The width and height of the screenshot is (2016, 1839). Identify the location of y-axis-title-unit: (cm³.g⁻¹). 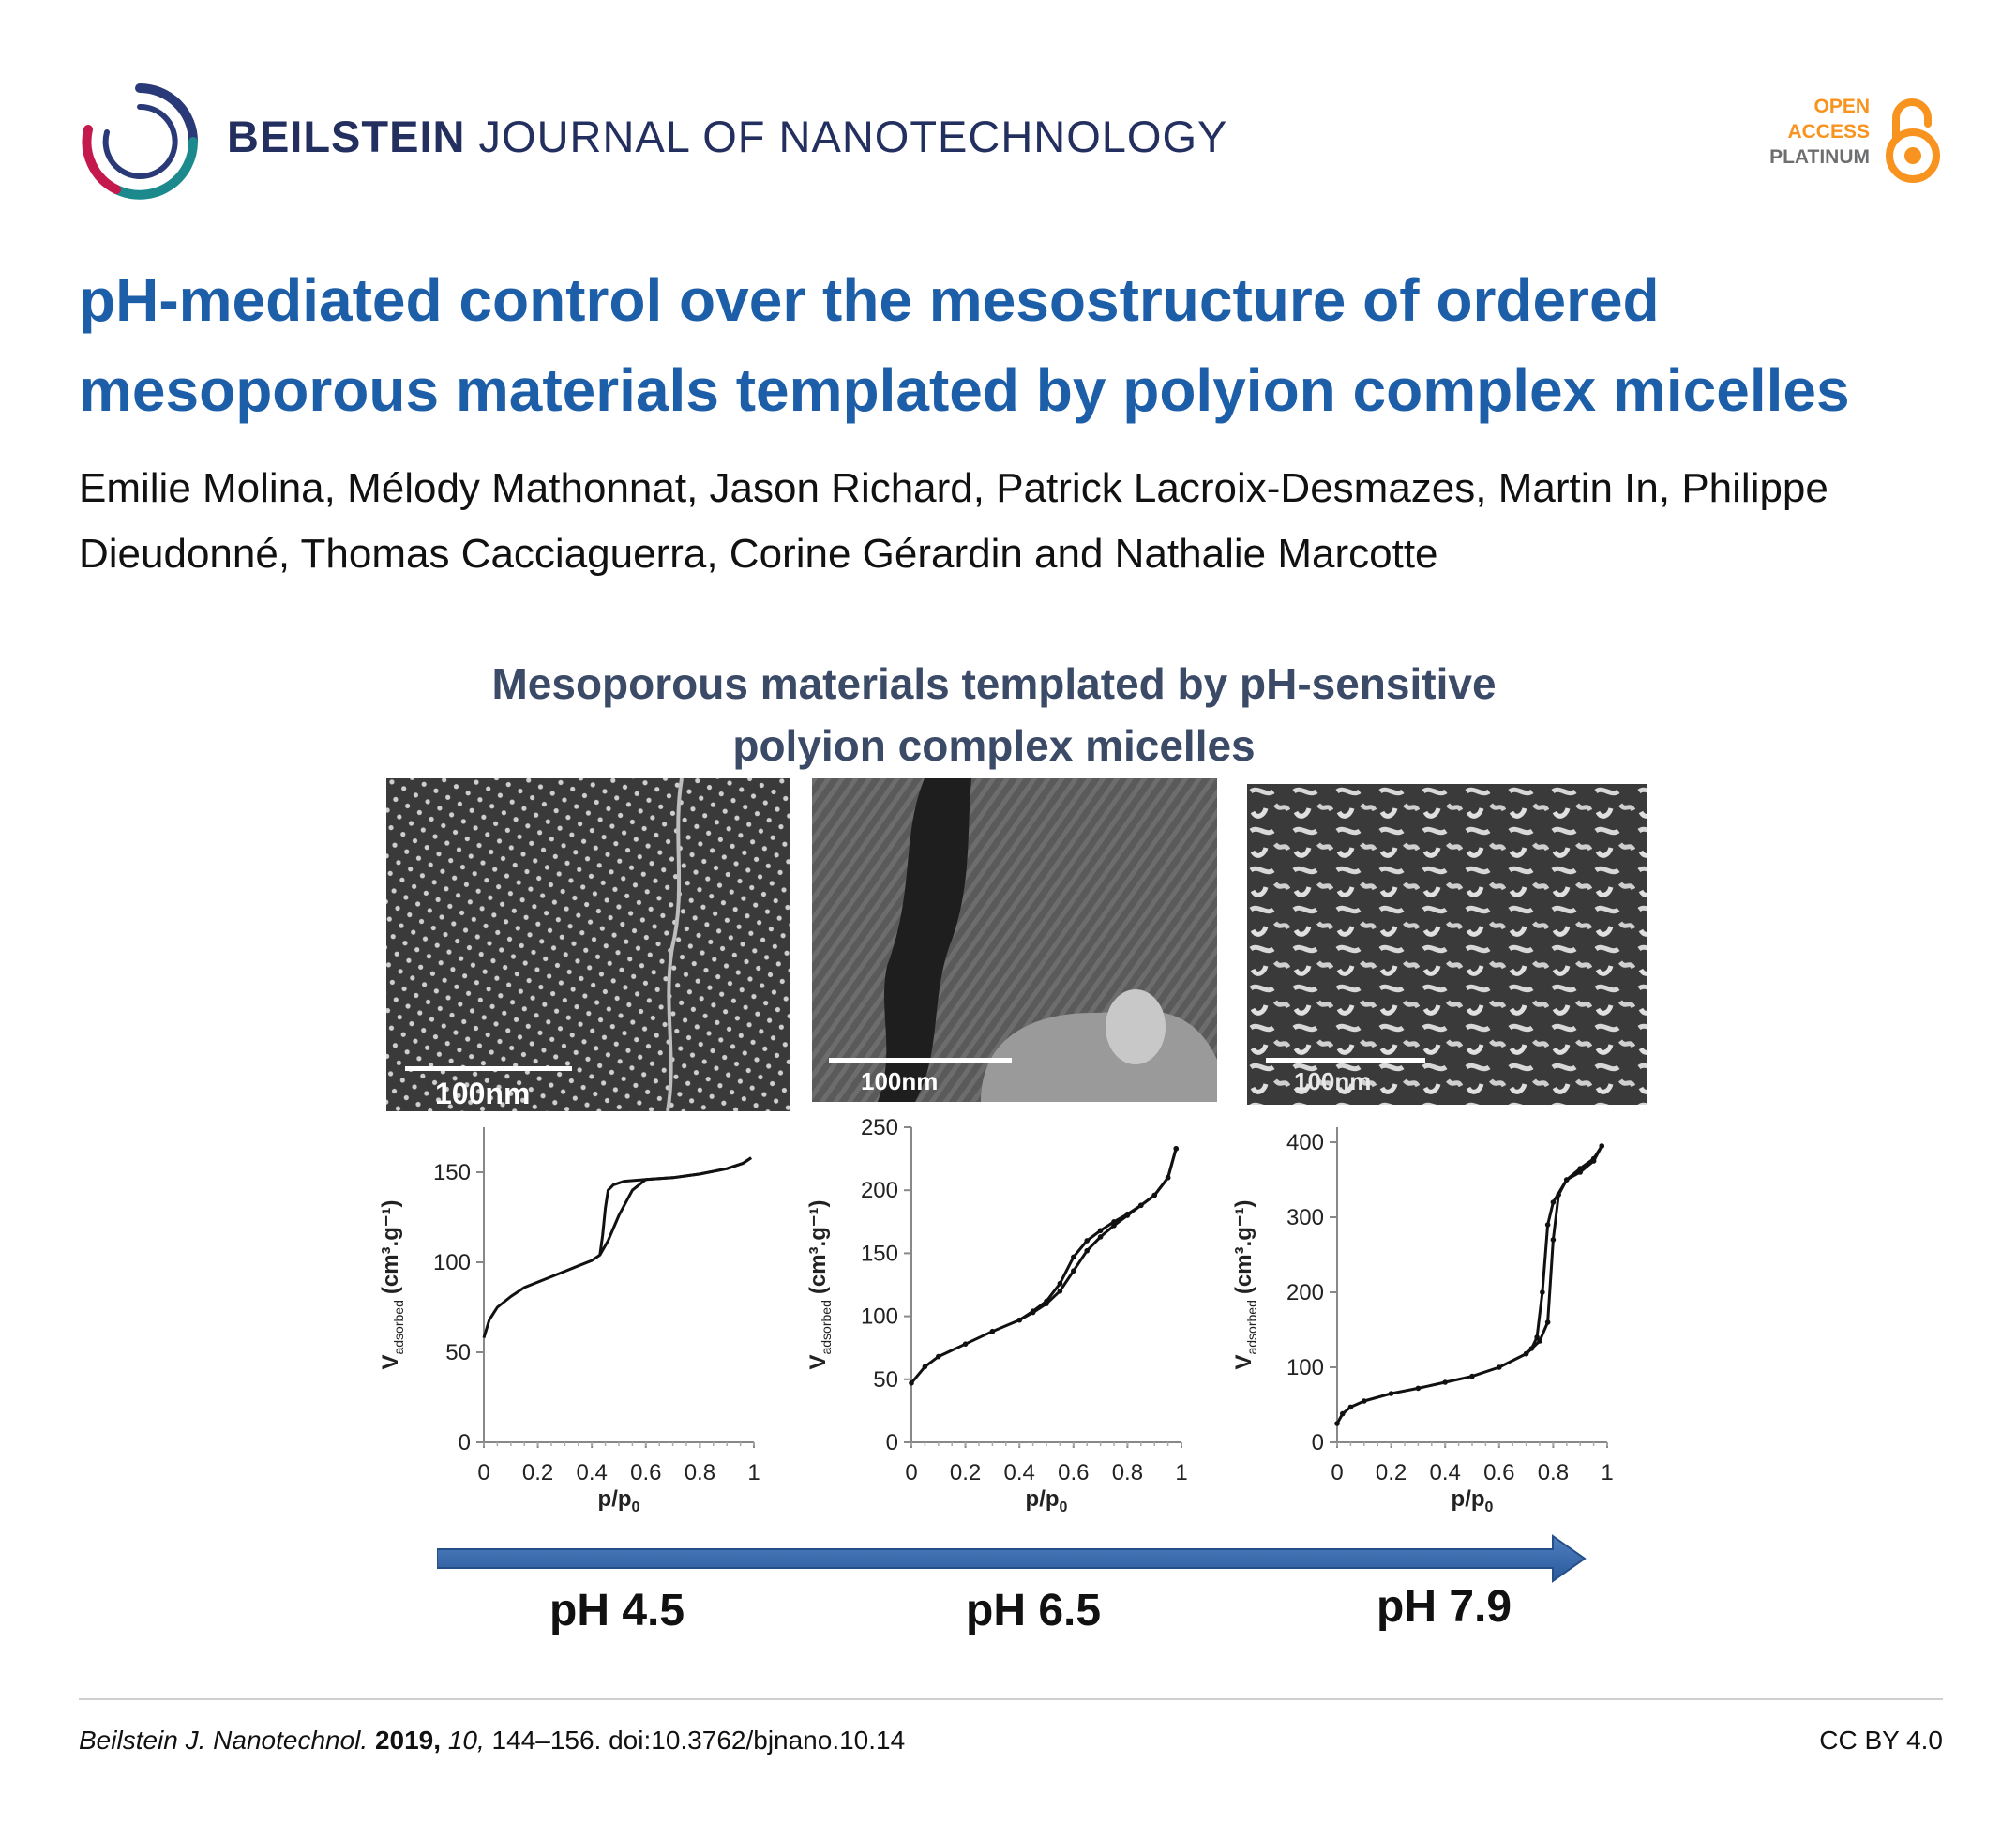
(818, 1246).